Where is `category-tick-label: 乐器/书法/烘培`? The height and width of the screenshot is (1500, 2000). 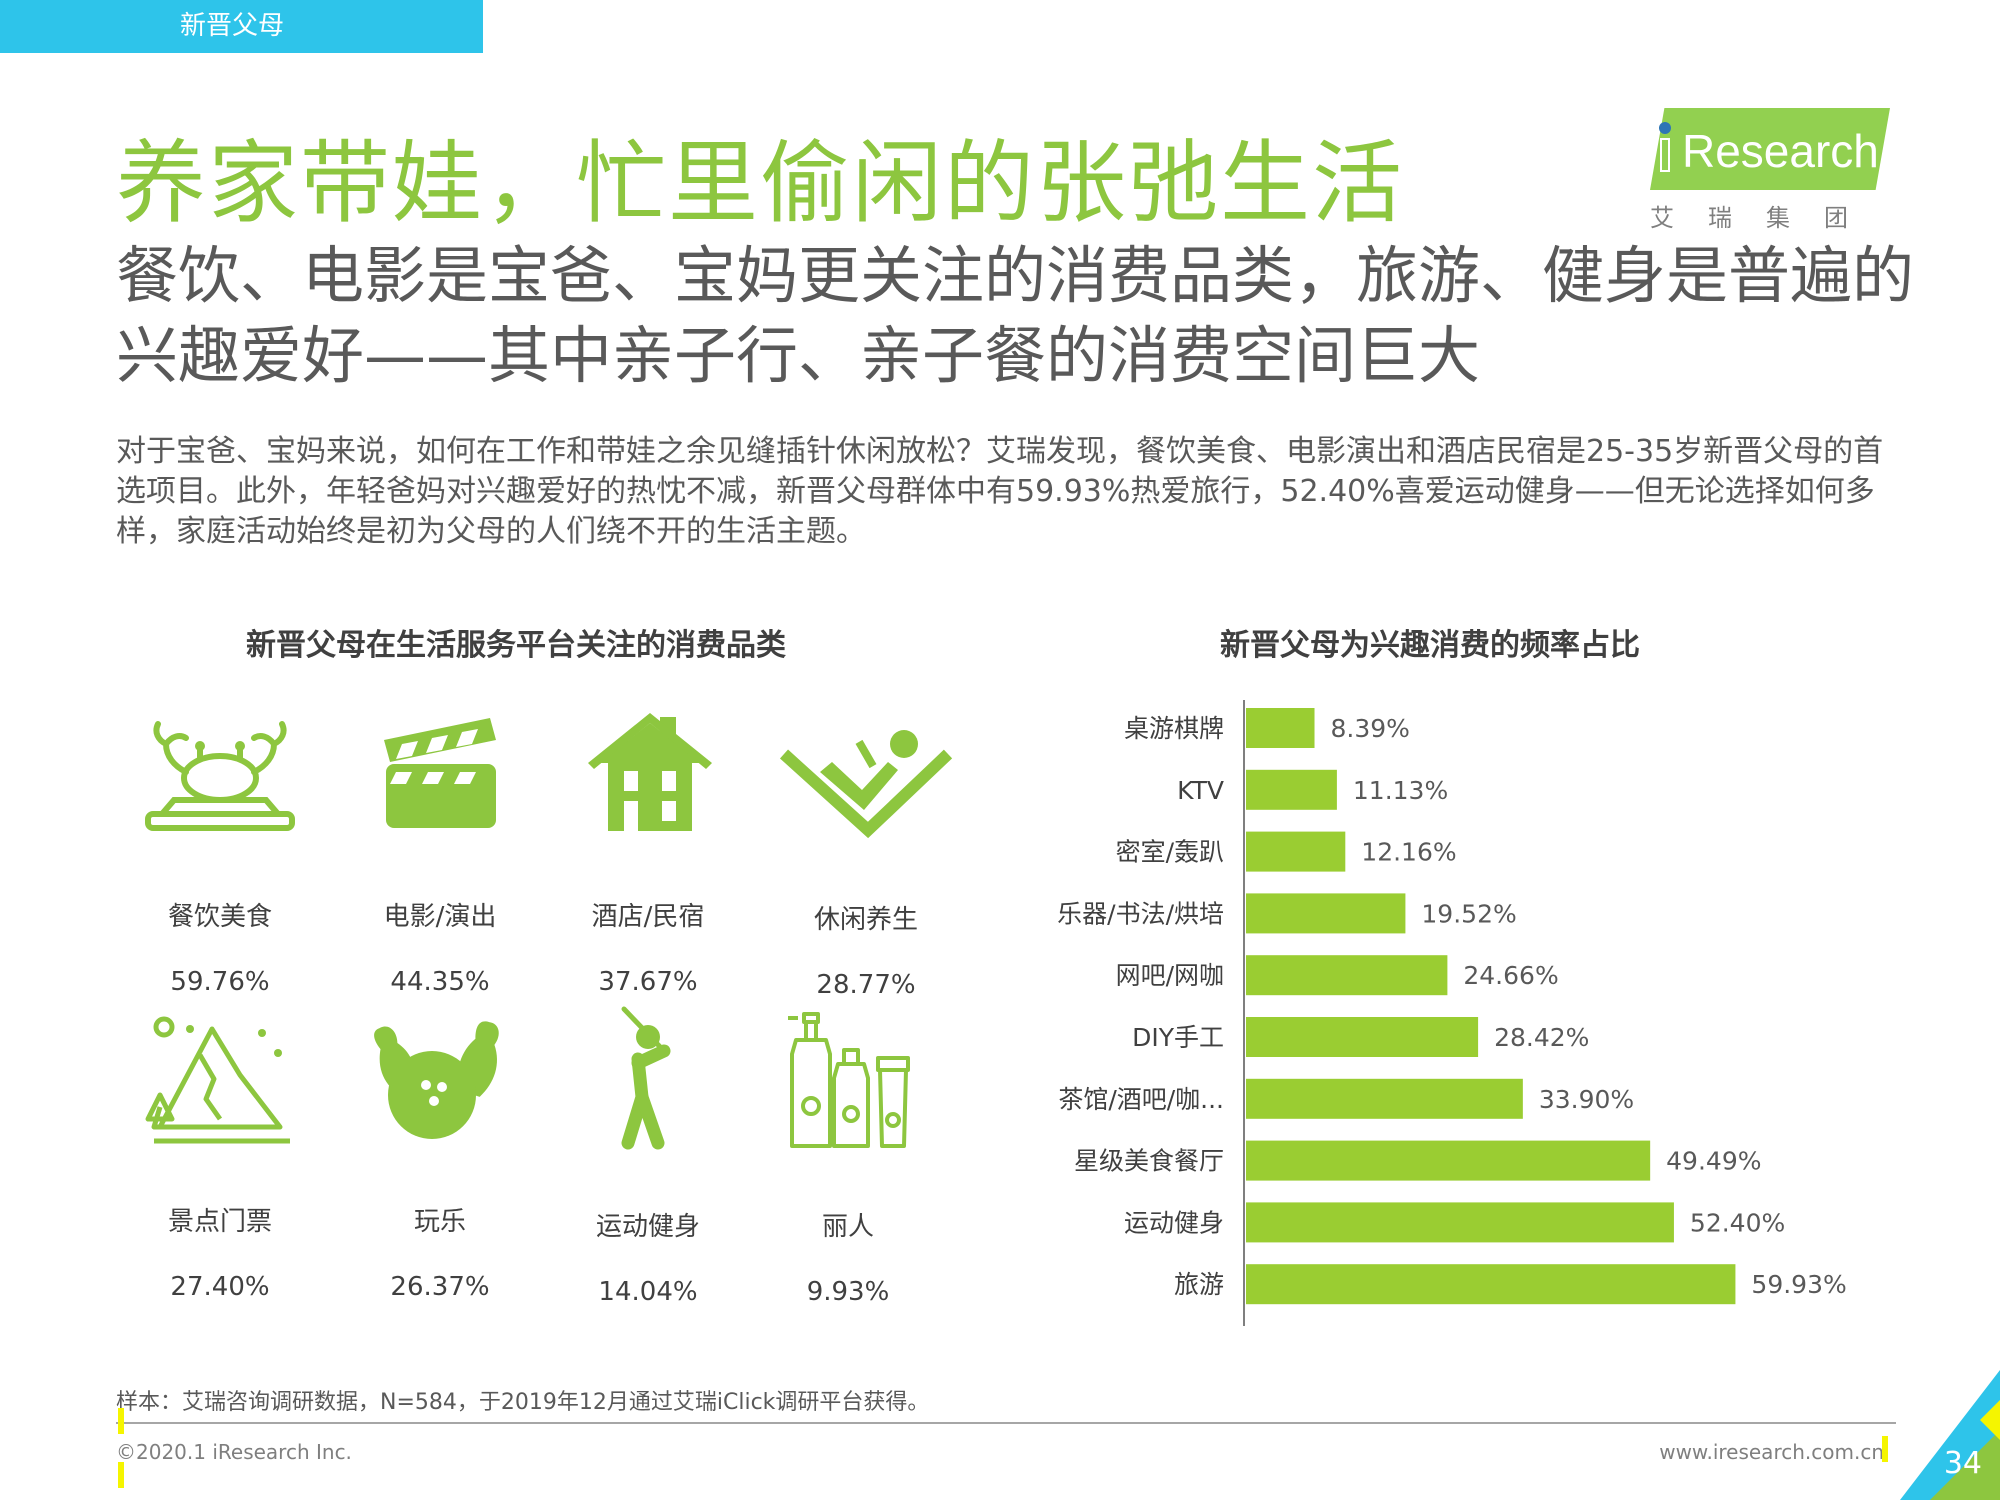 category-tick-label: 乐器/书法/烘培 is located at coordinates (1140, 913).